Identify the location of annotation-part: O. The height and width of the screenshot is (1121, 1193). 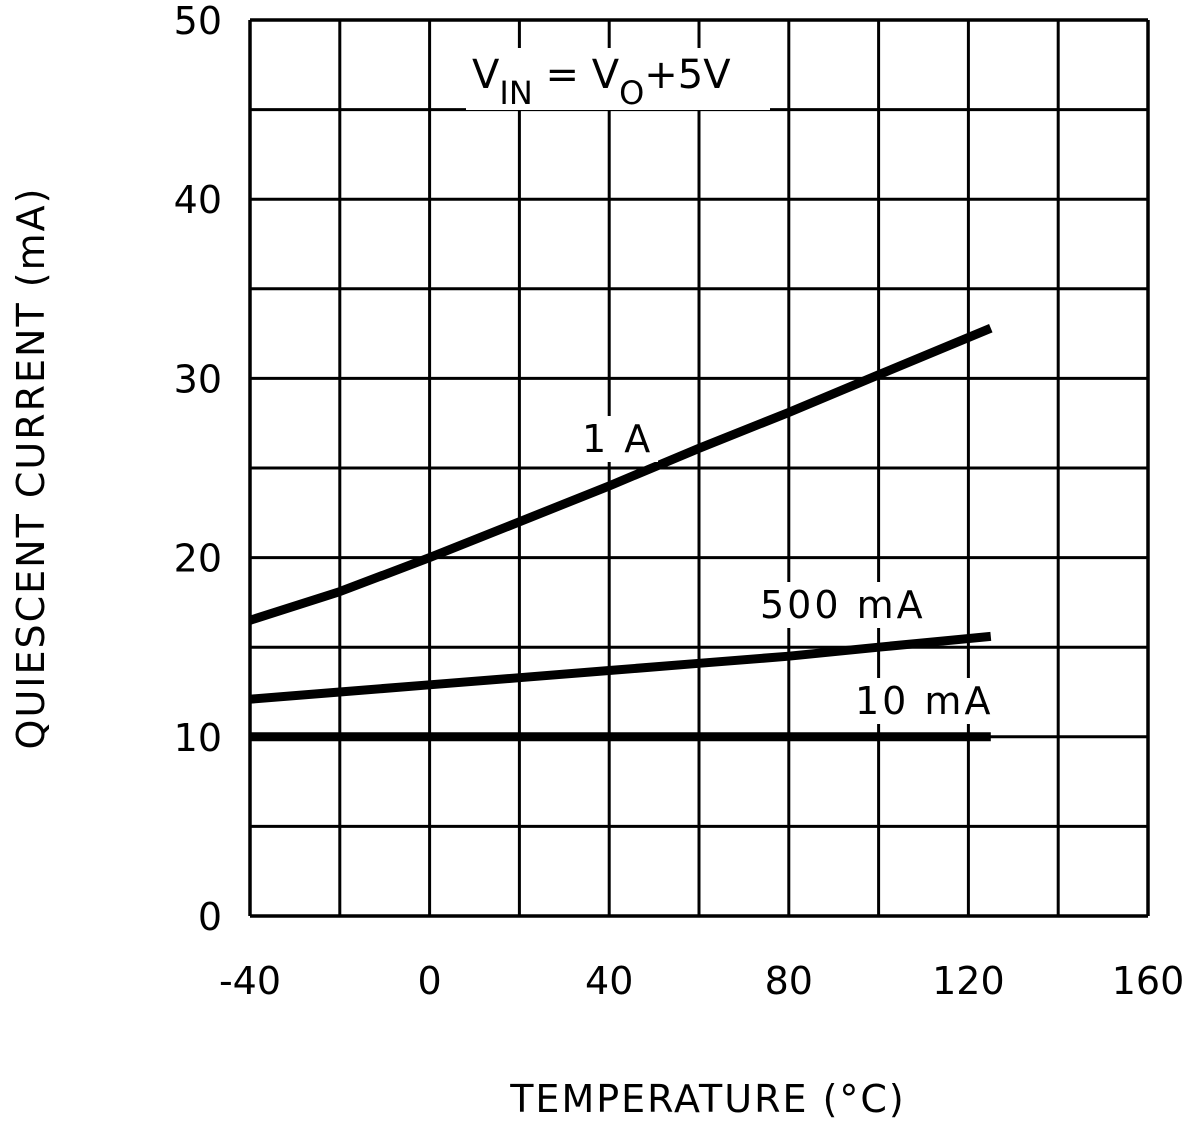
(631, 93).